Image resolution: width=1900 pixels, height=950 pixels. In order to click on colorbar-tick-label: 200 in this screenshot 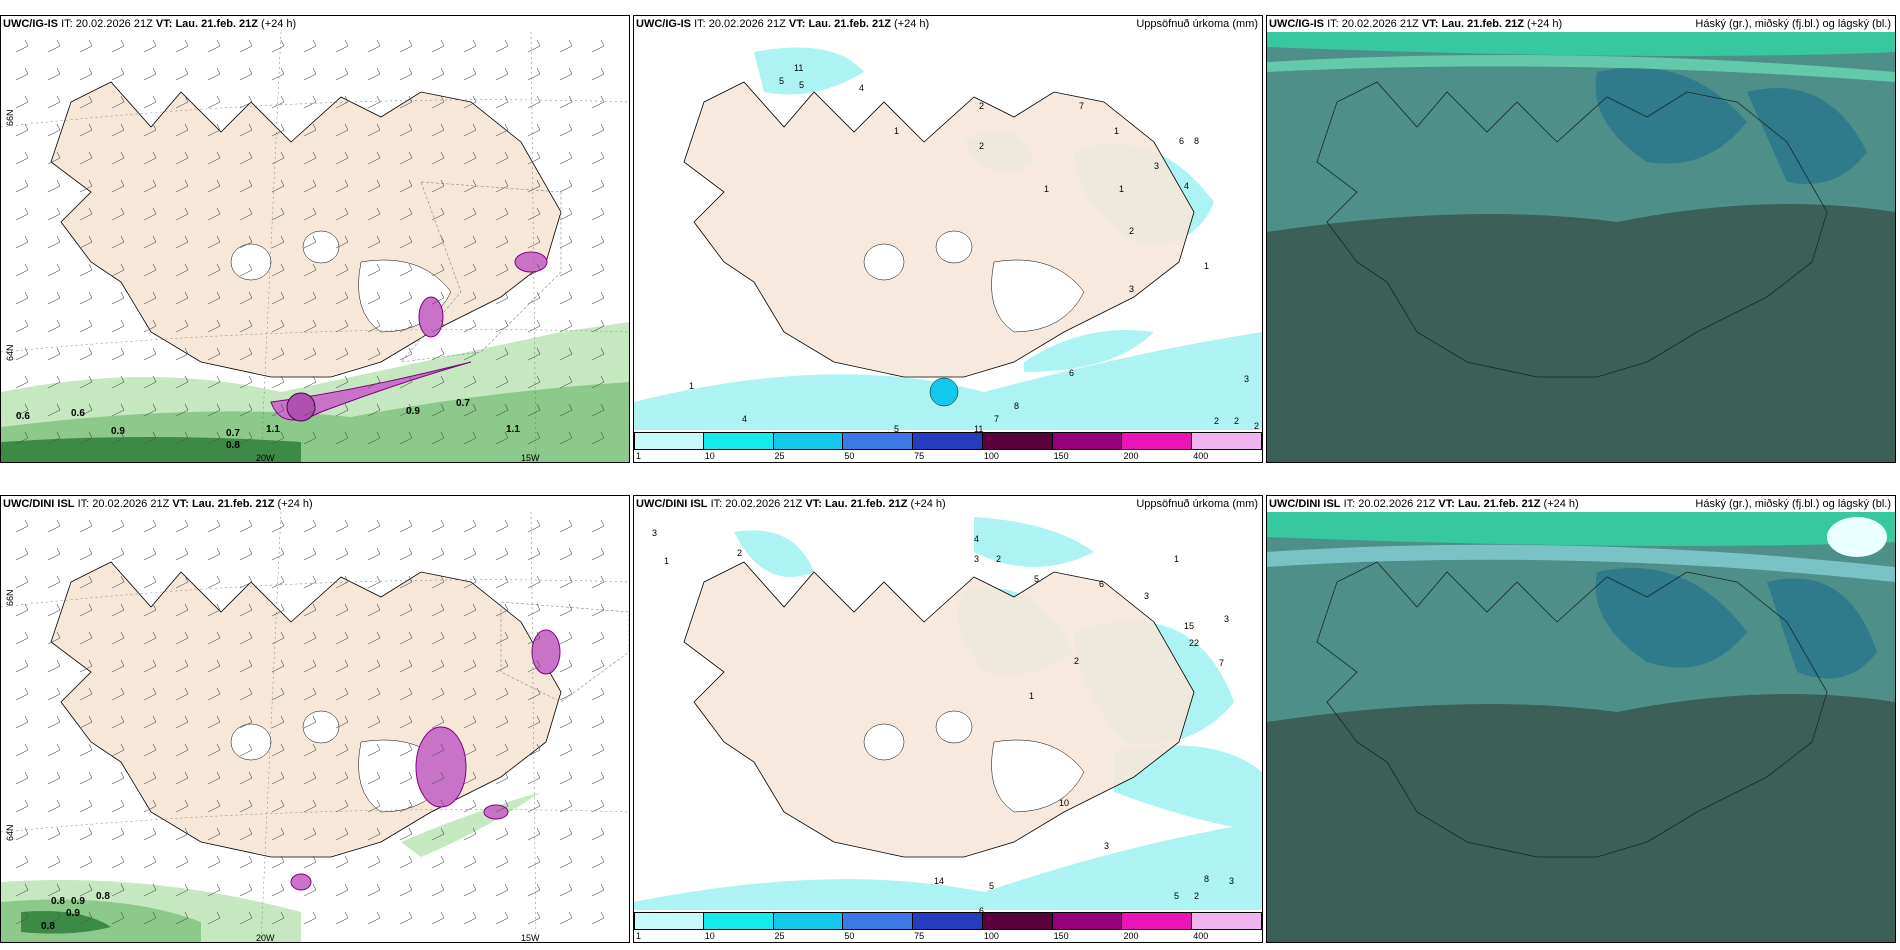, I will do `click(1131, 456)`.